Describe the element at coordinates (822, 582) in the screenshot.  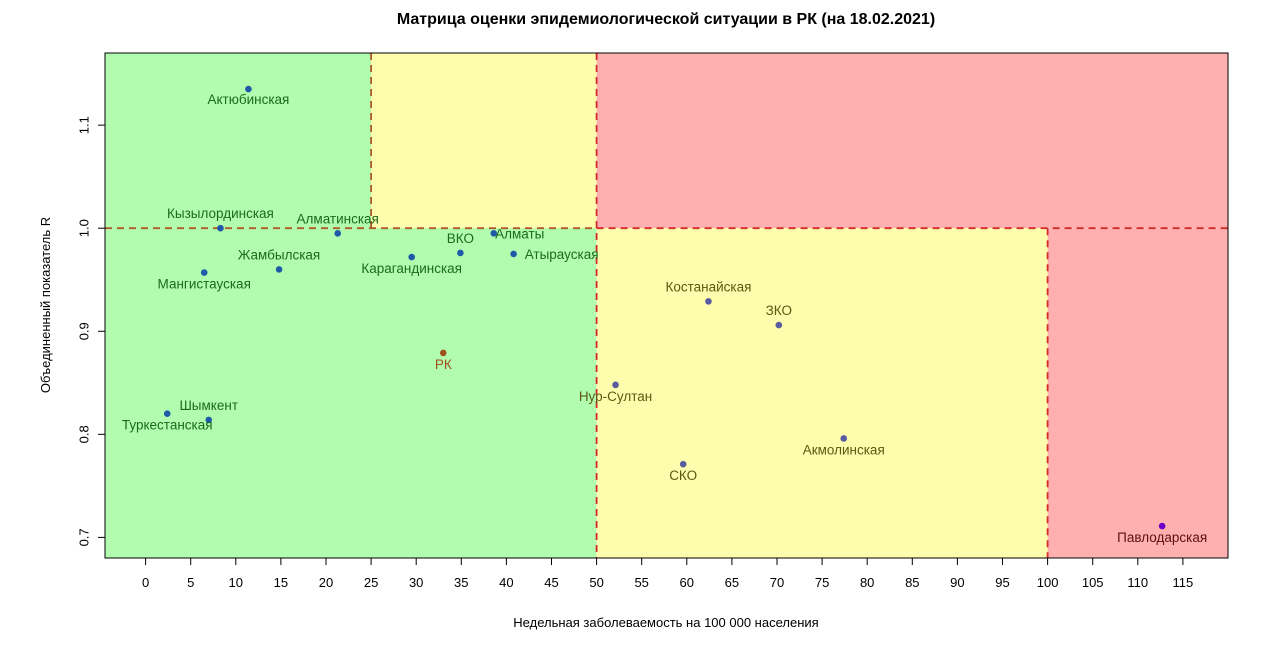
I see `x-tick-label: 75` at that location.